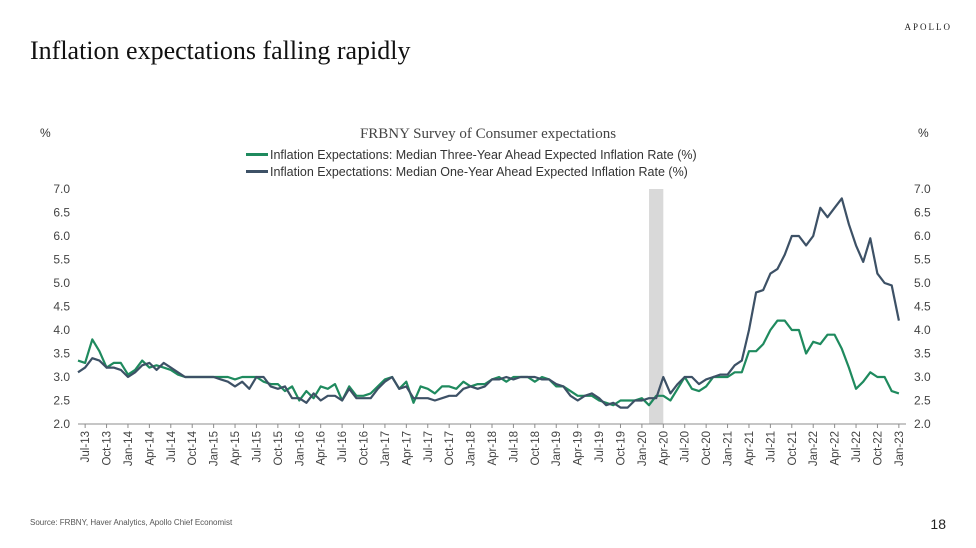 Image resolution: width=976 pixels, height=548 pixels. I want to click on x-tick-label: Apr-21, so click(750, 448).